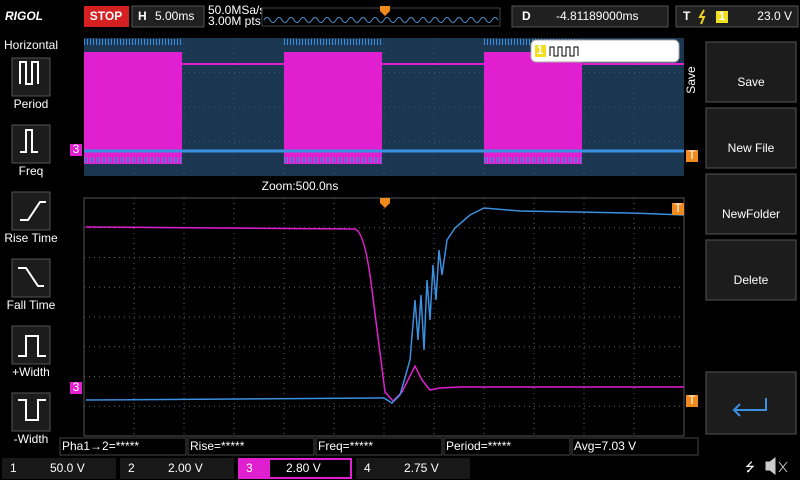 The height and width of the screenshot is (480, 800). Describe the element at coordinates (776, 466) in the screenshot. I see `mute-icon` at that location.